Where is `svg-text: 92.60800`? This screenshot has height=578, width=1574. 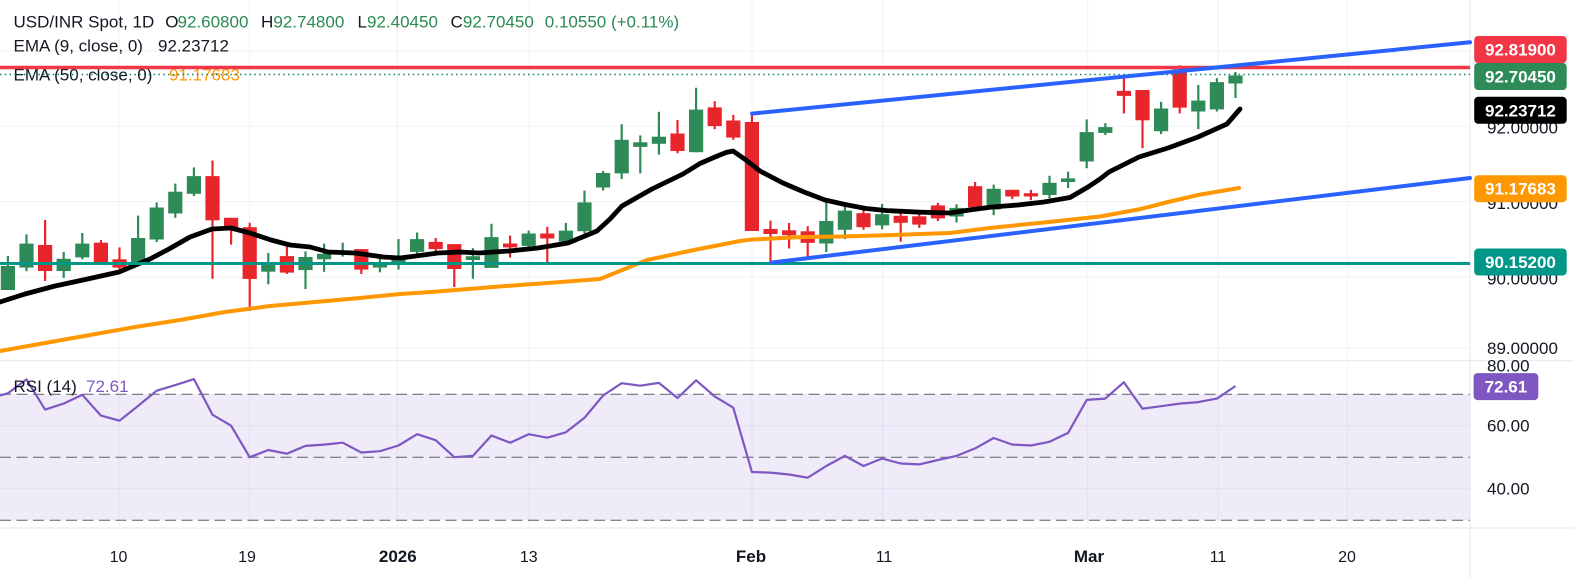 svg-text: 92.60800 is located at coordinates (213, 22).